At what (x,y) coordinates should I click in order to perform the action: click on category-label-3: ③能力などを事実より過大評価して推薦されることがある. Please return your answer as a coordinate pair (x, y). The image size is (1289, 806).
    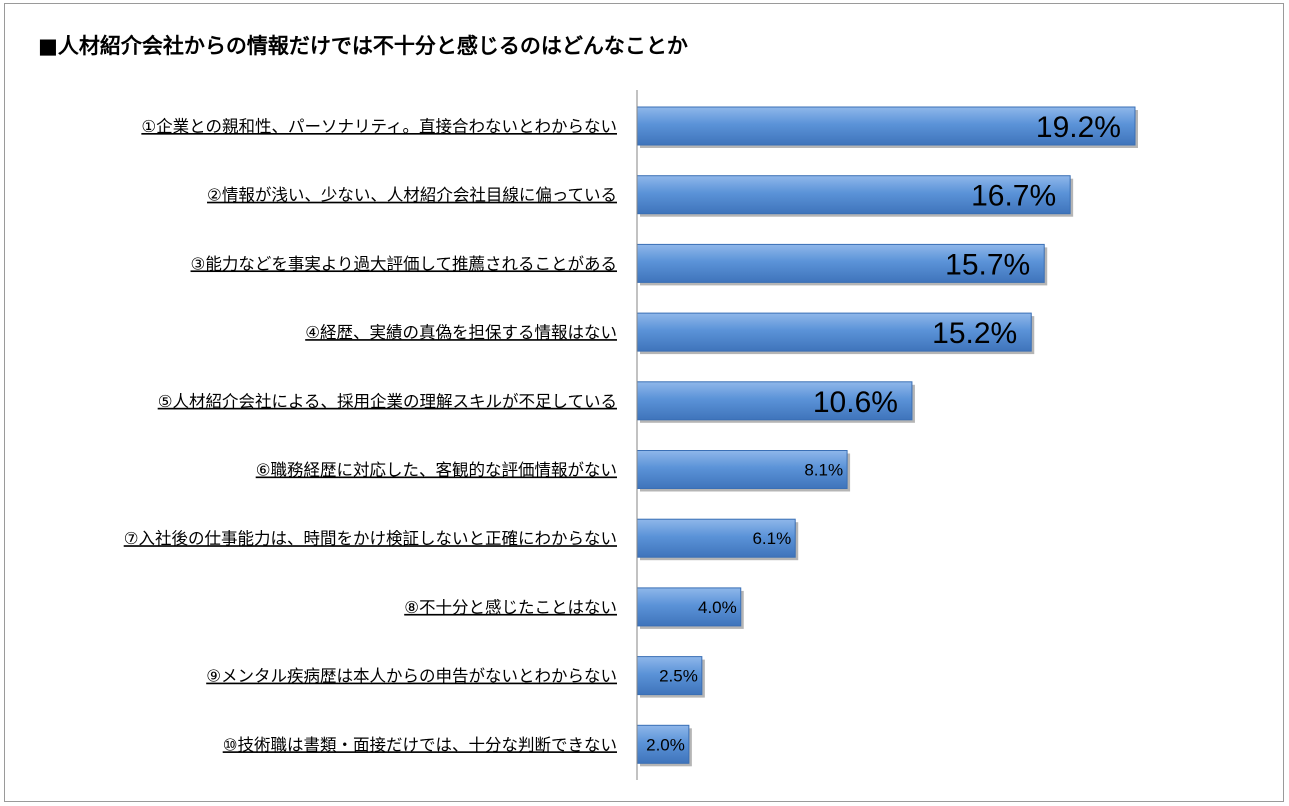
    Looking at the image, I should click on (404, 263).